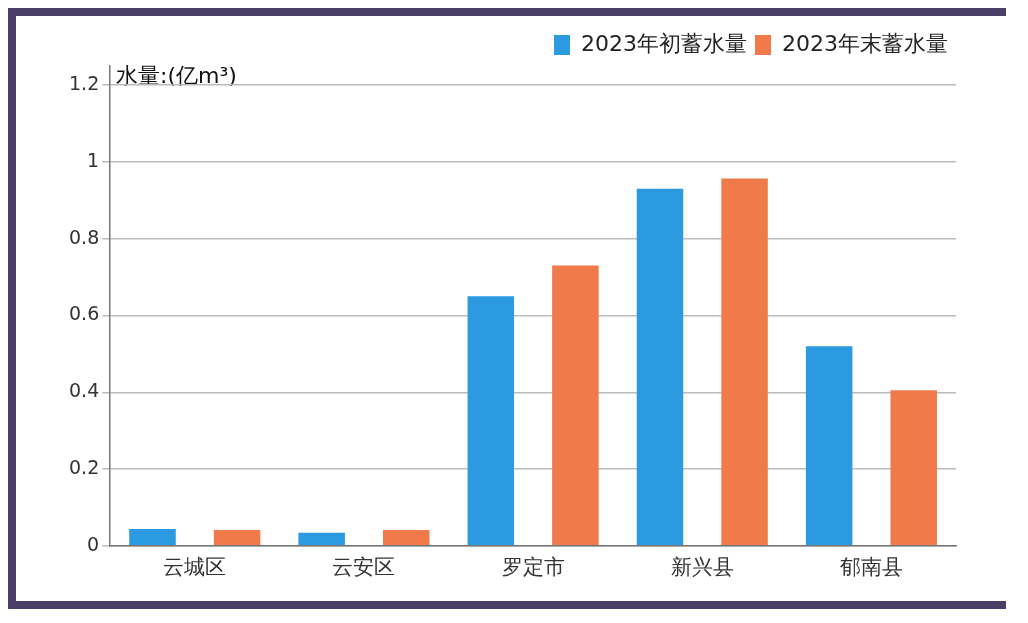 The height and width of the screenshot is (623, 1028). I want to click on y-tick-label: 0.4, so click(84, 390).